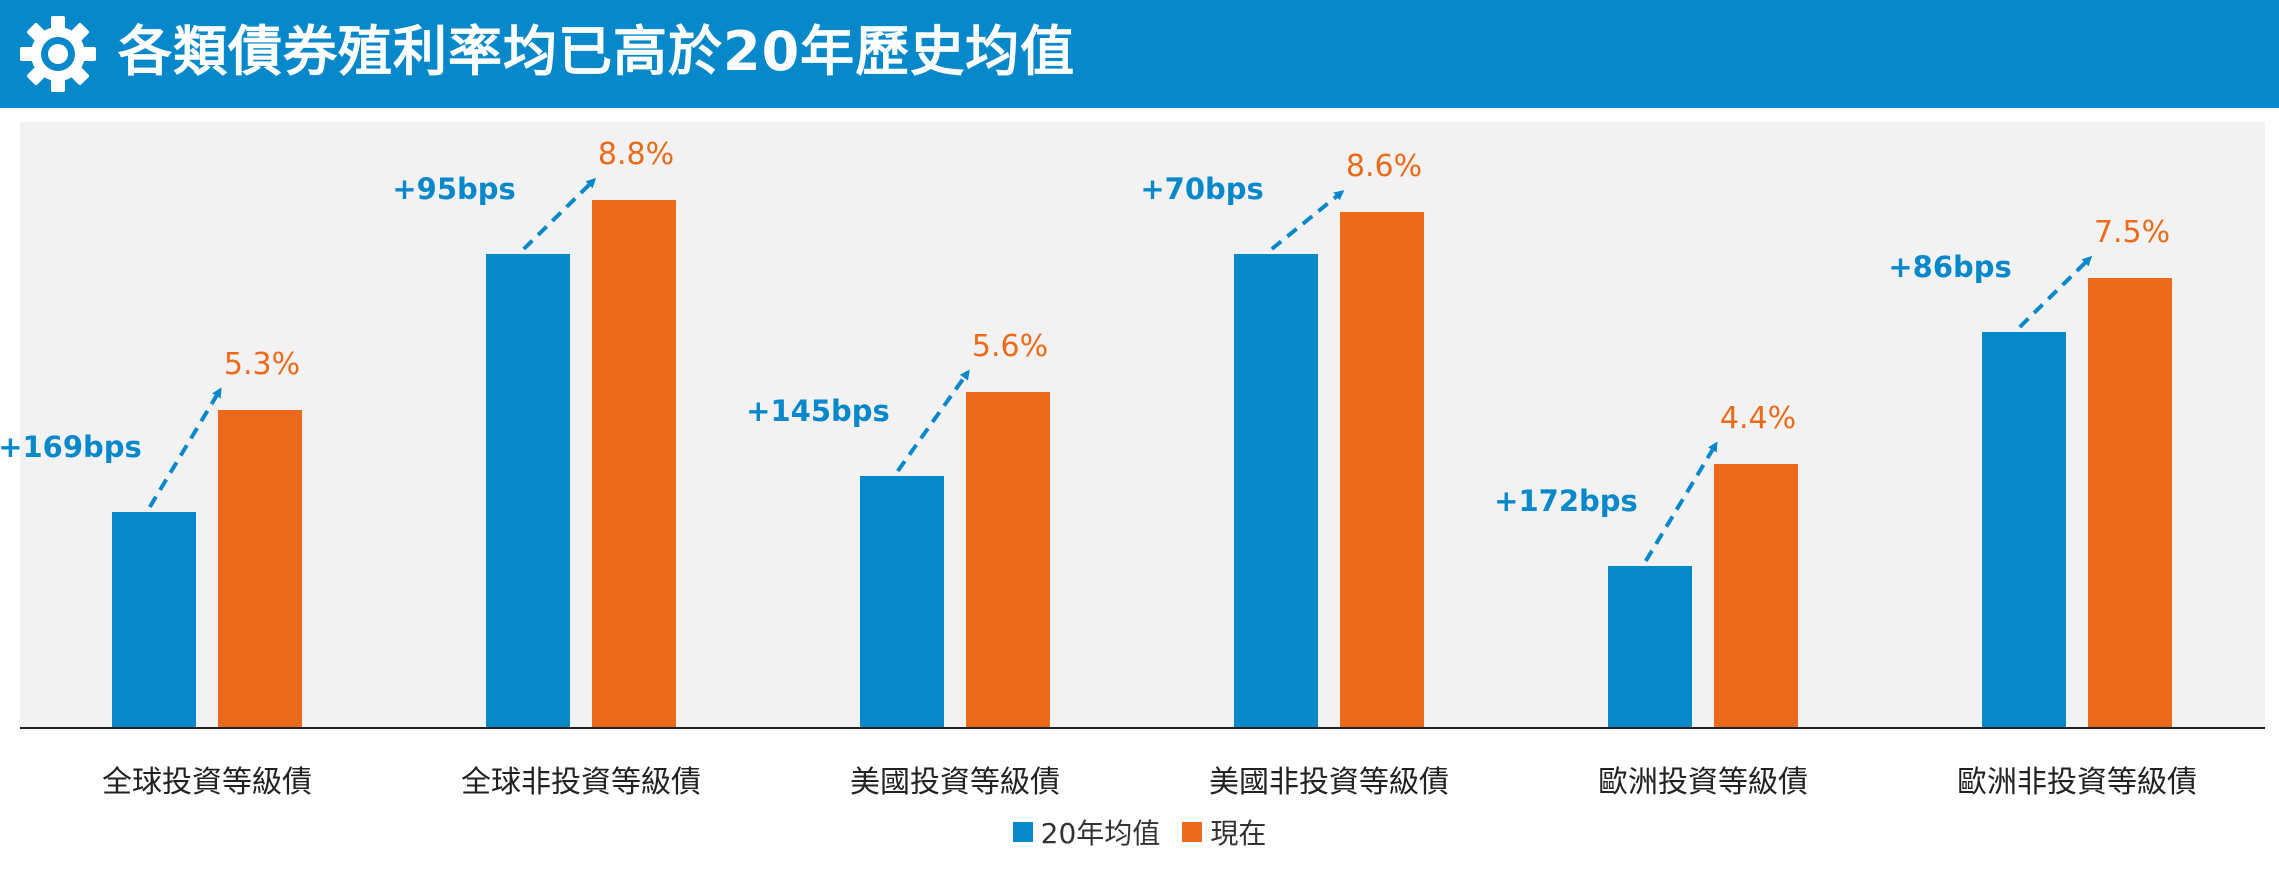  I want to click on legend-item-now: 現在, so click(1224, 832).